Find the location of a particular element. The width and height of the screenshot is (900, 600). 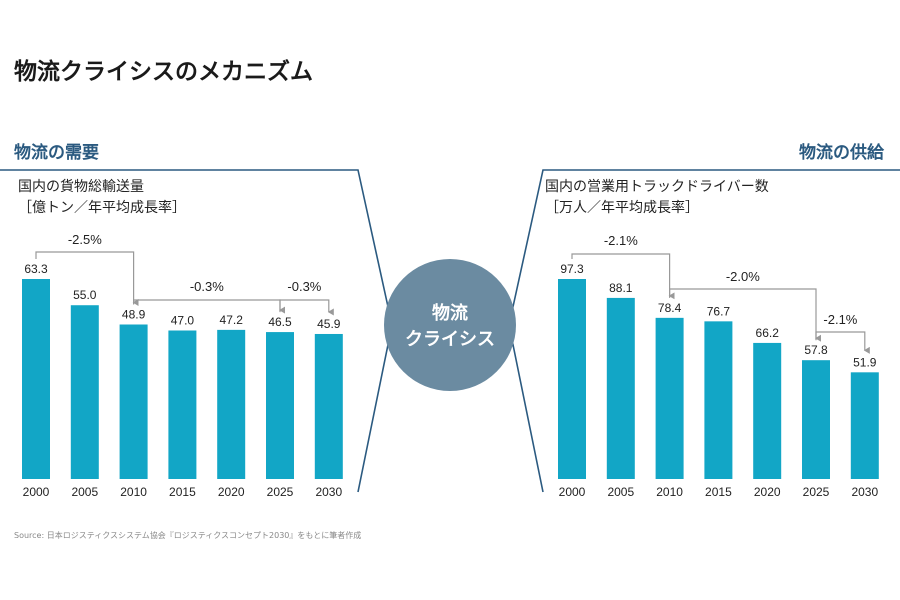

left-bar-2025 is located at coordinates (280, 405).